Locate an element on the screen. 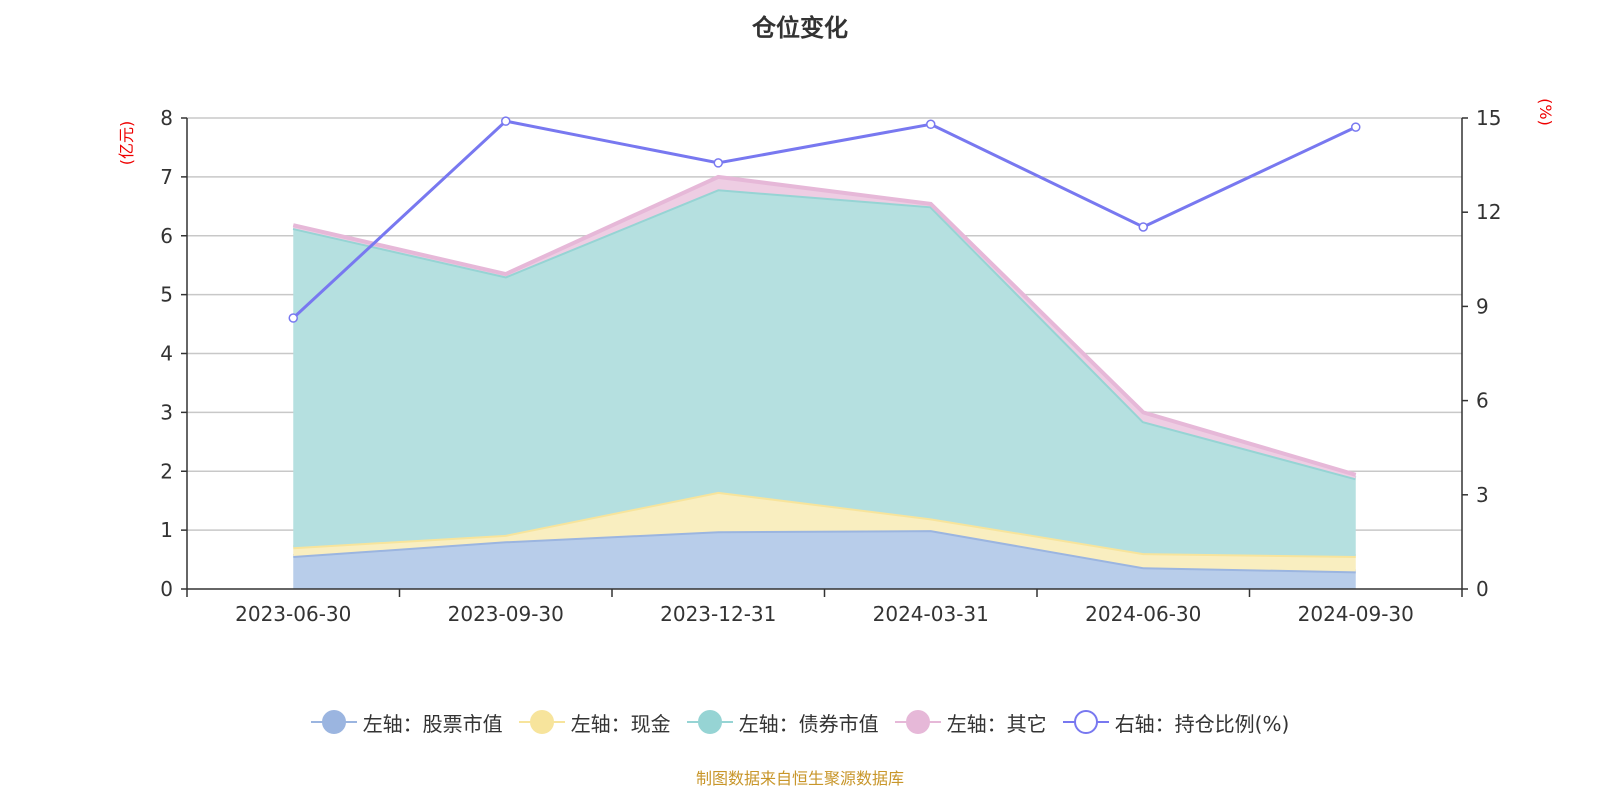 The width and height of the screenshot is (1600, 800). legend: 左轴：股票市值 左轴：现金 左轴：债券市值 左轴：其它 右轴：持仓比例(%) is located at coordinates (800, 722).